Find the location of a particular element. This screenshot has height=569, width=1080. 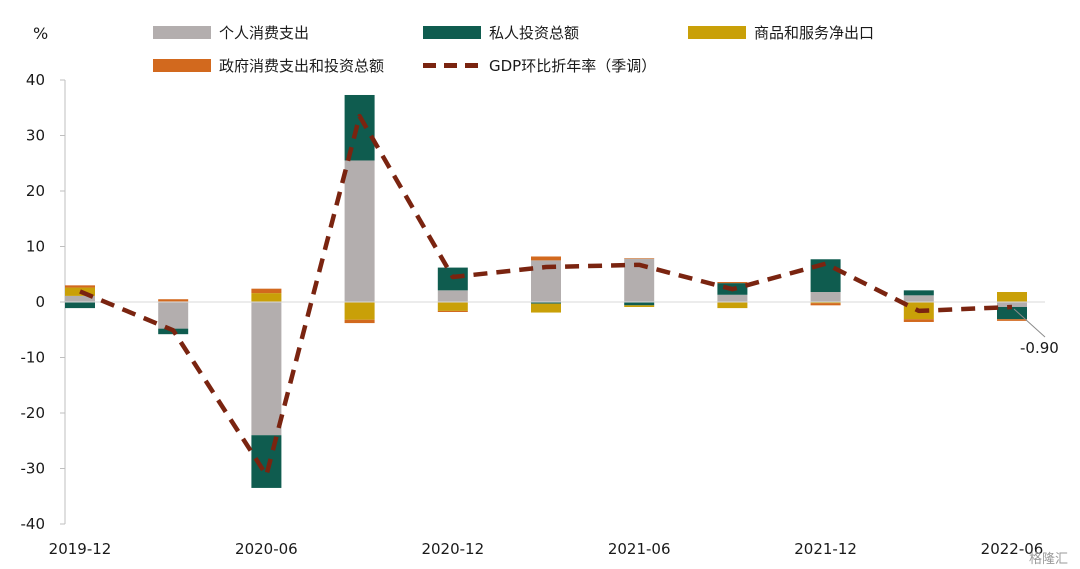

x-tick-label: 2021-12 is located at coordinates (825, 549).